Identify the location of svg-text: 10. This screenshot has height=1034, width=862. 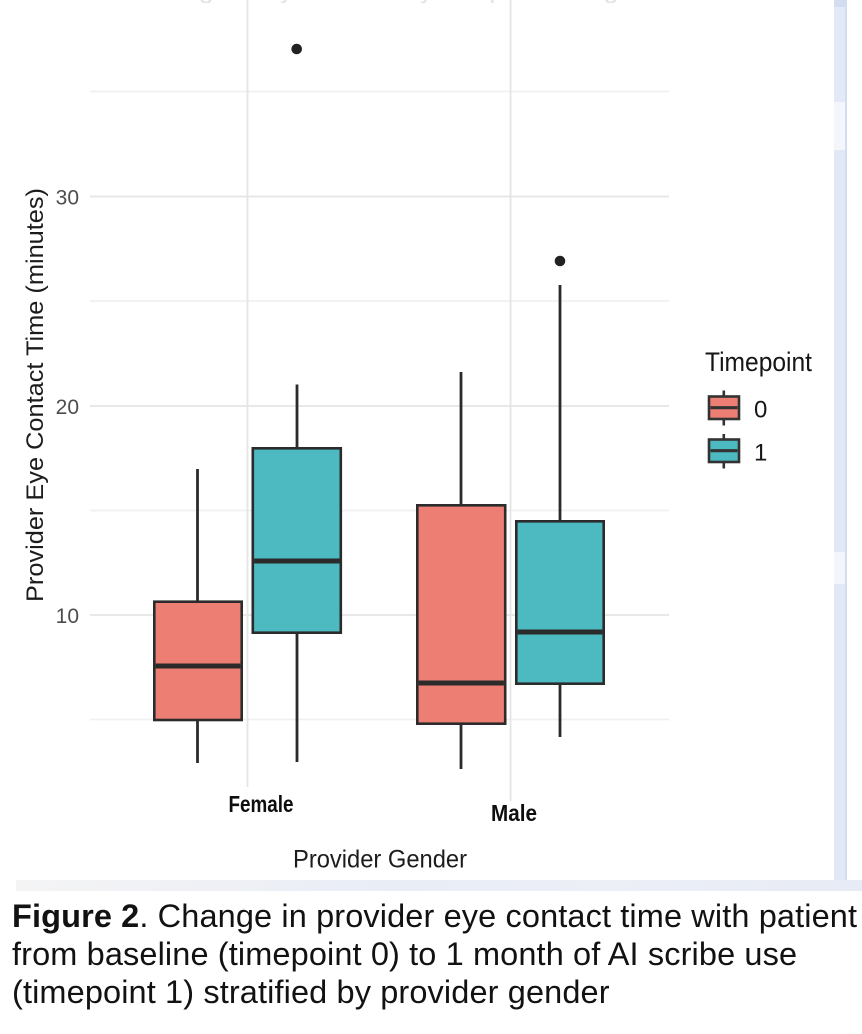
(67, 616).